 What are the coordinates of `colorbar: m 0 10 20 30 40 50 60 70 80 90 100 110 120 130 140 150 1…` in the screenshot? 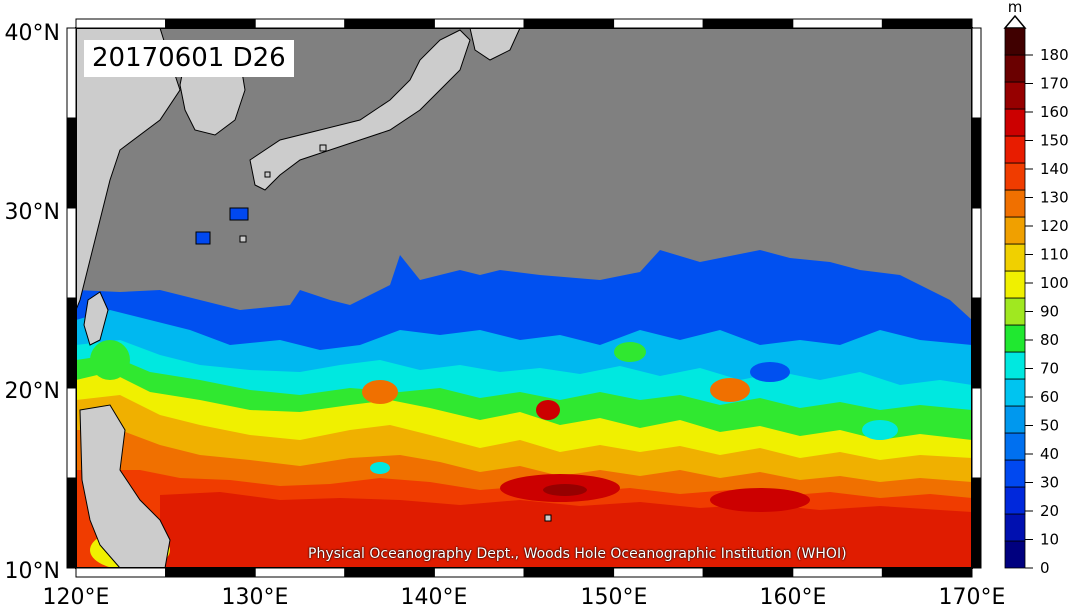 It's located at (1036, 288).